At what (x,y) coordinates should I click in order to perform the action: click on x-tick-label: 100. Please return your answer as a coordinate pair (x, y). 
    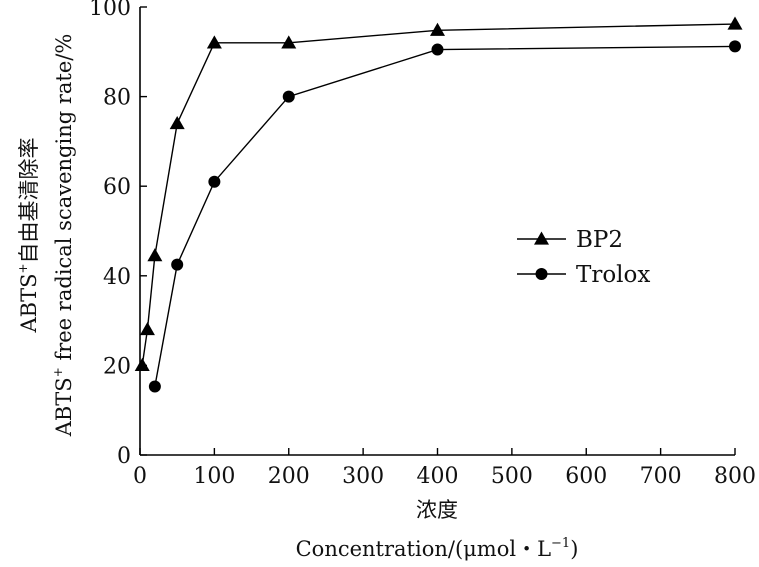
    Looking at the image, I should click on (214, 476).